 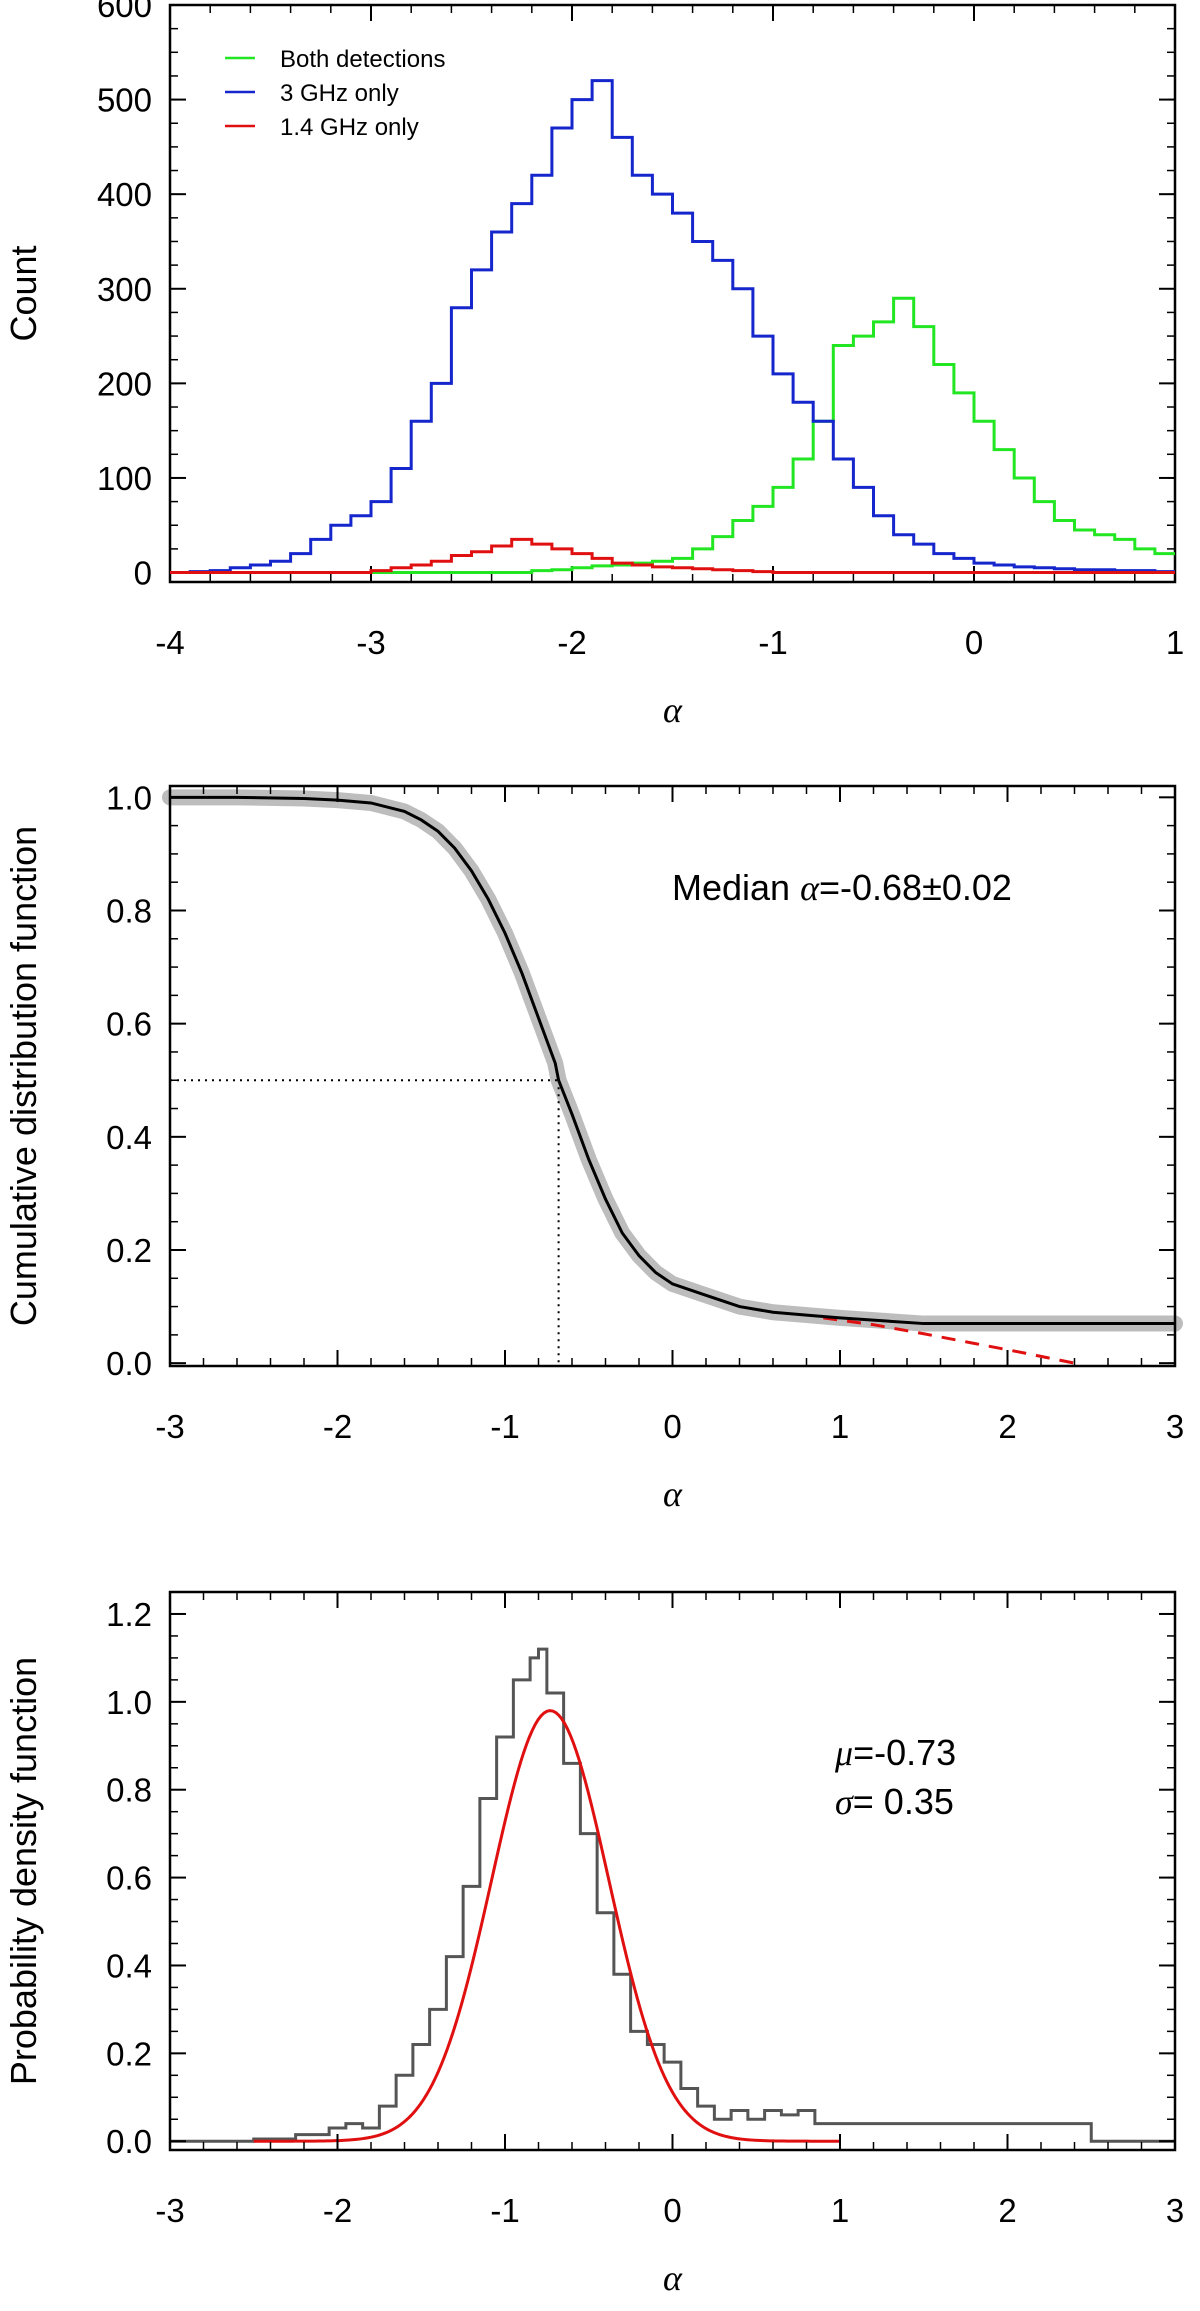 What do you see at coordinates (129, 1614) in the screenshot?
I see `y-tick-label: 1.2` at bounding box center [129, 1614].